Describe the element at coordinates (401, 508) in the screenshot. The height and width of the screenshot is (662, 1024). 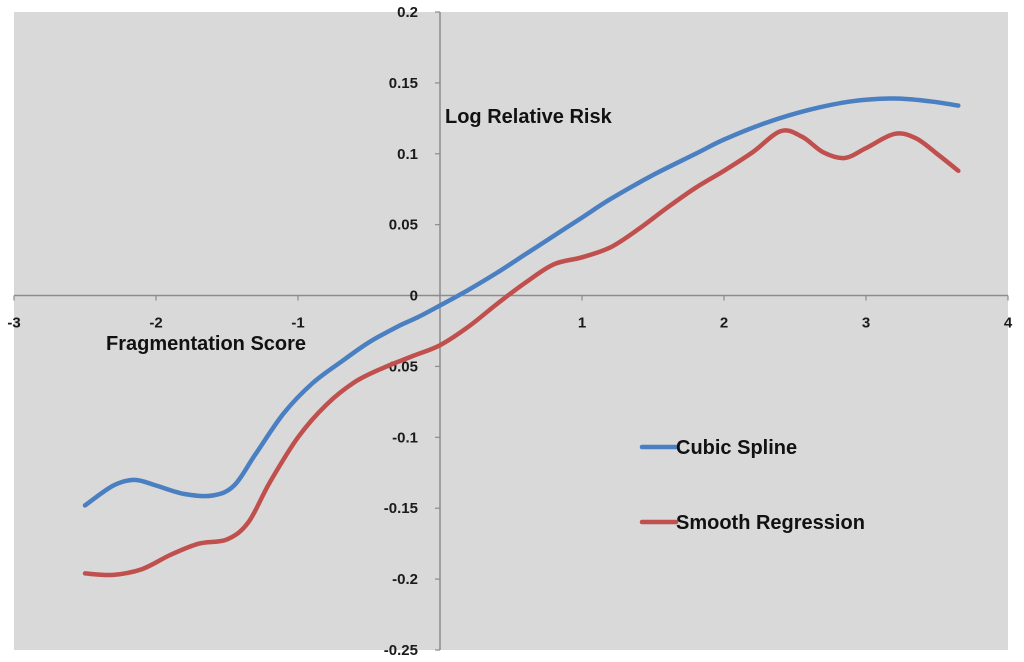
I see `y-tick-label: -0.15` at that location.